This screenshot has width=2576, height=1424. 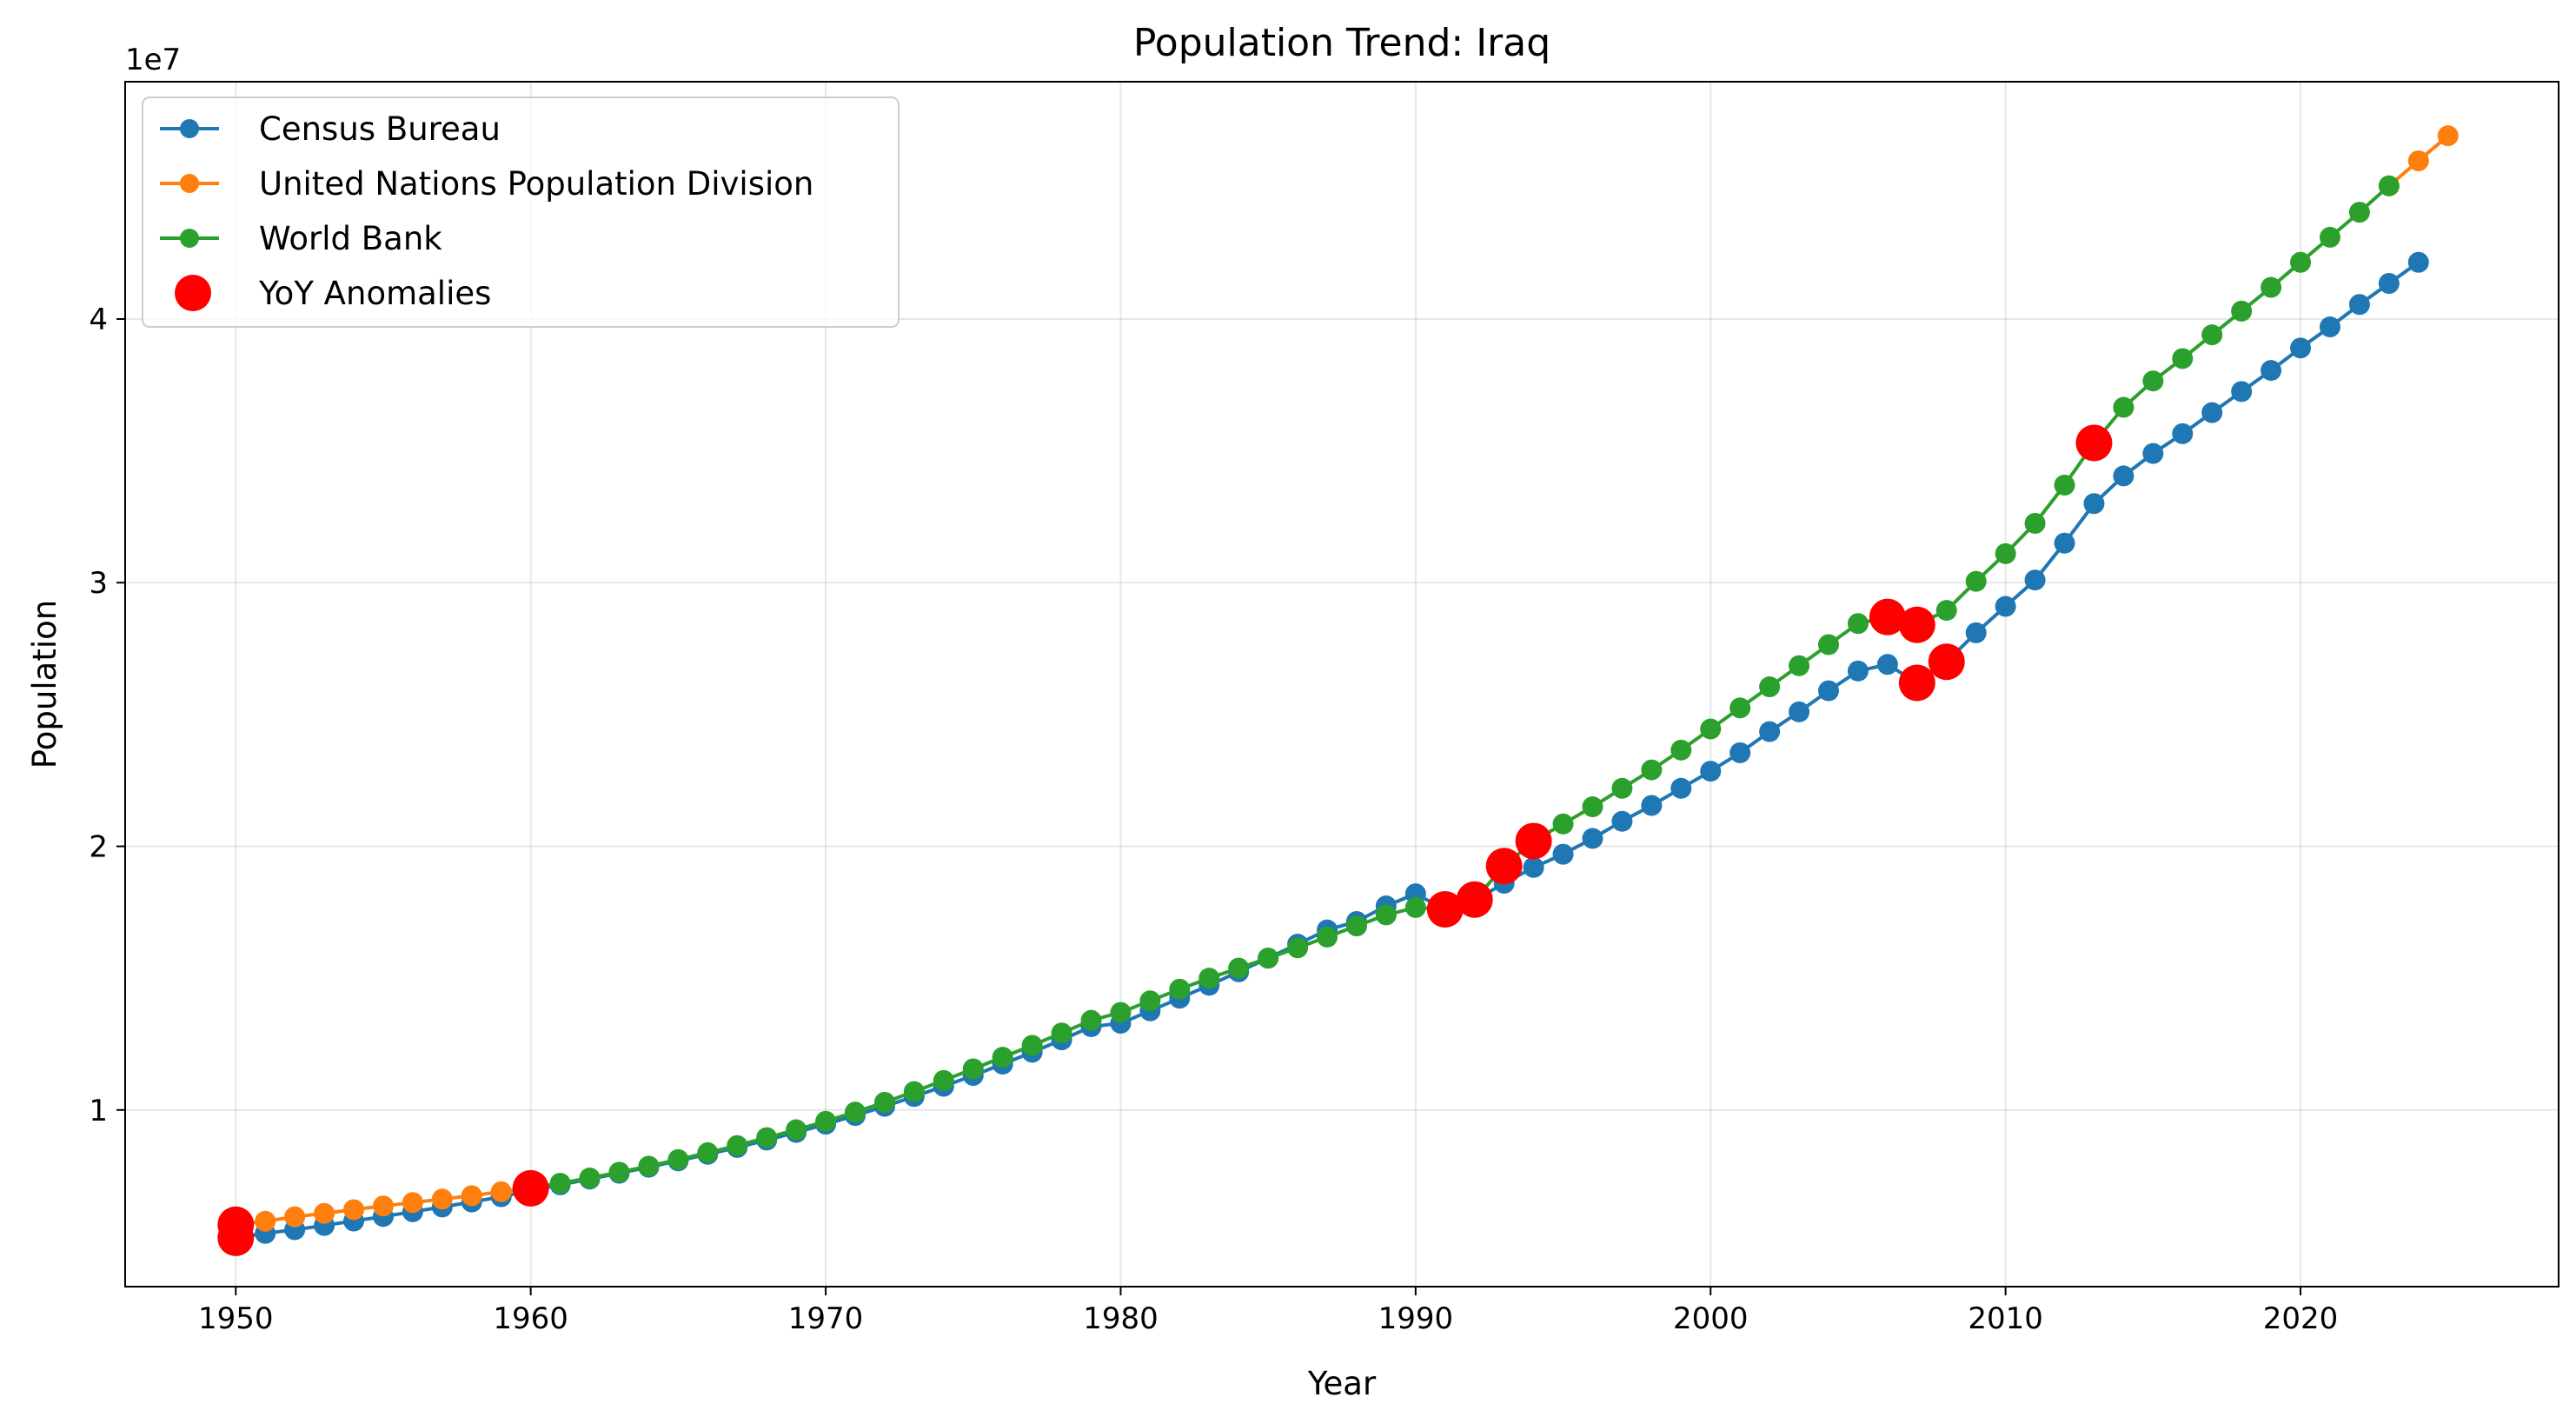 What do you see at coordinates (98, 847) in the screenshot?
I see `y-tick-label: 2` at bounding box center [98, 847].